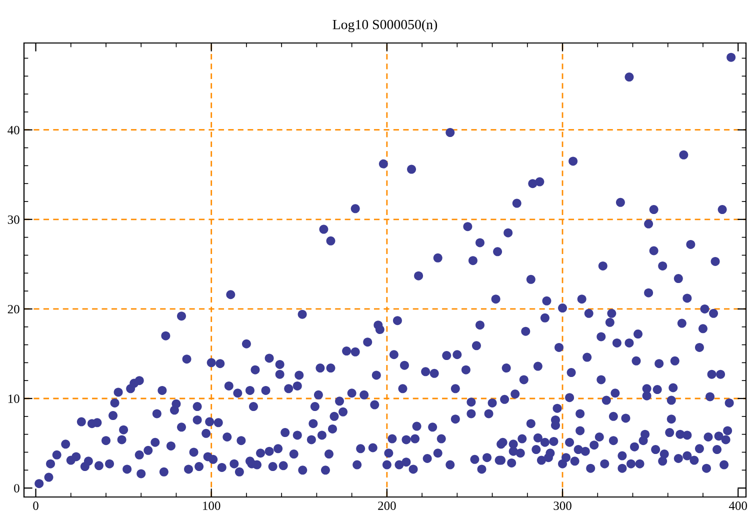  What do you see at coordinates (387, 506) in the screenshot?
I see `x-tick-label: 200` at bounding box center [387, 506].